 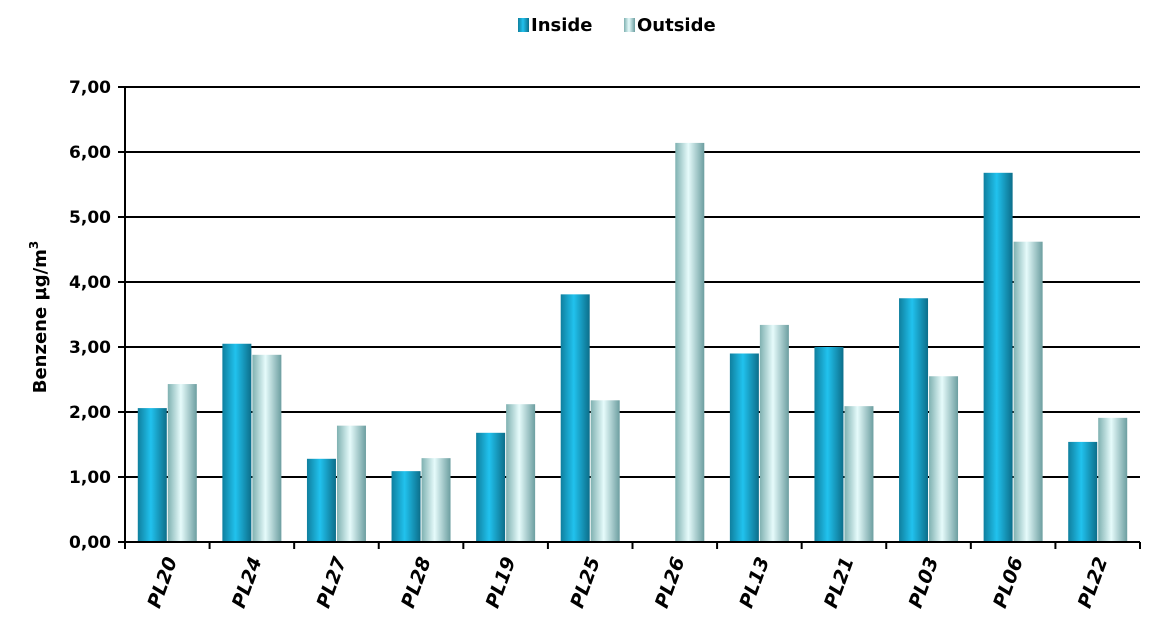 What do you see at coordinates (629, 25) in the screenshot?
I see `legend-swatch-outside` at bounding box center [629, 25].